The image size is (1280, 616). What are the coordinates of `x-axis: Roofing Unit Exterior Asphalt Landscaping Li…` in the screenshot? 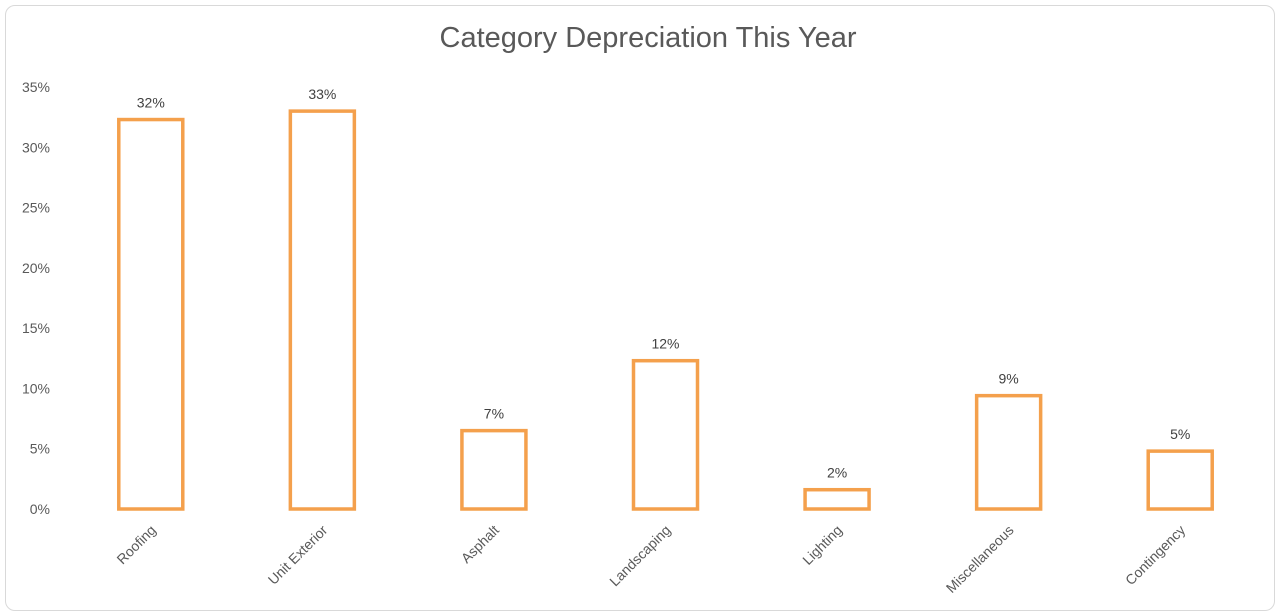 It's located at (650, 559).